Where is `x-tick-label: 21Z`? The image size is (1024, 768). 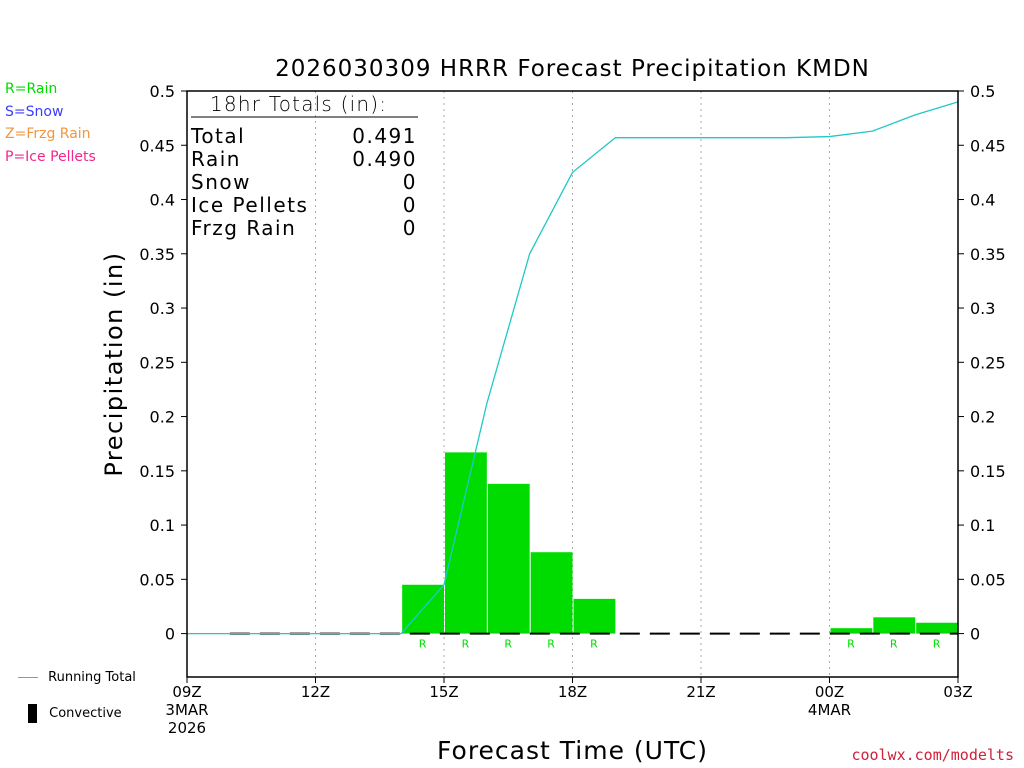
x-tick-label: 21Z is located at coordinates (700, 692).